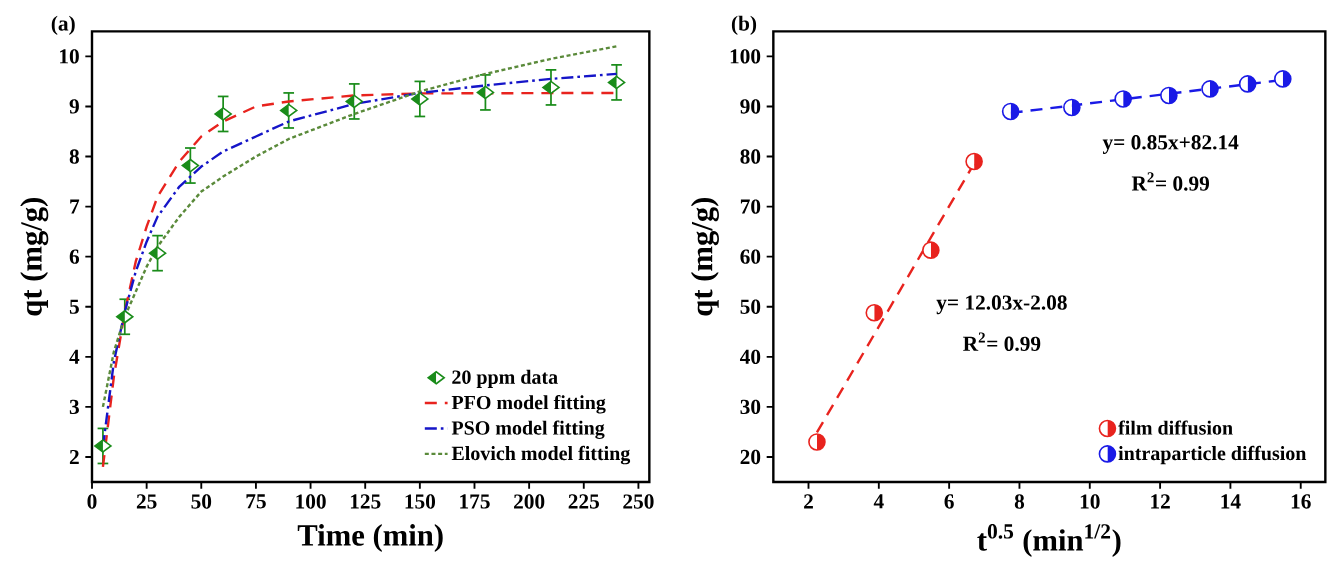 The height and width of the screenshot is (582, 1328). Describe the element at coordinates (1049, 540) in the screenshot. I see `x-axis-title: t$^{0.5}$ (min$^{1/2}$)` at that location.